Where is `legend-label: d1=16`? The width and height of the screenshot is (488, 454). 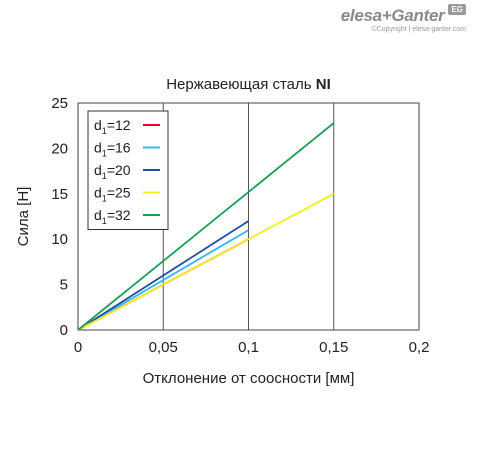 legend-label: d1=16 is located at coordinates (112, 149).